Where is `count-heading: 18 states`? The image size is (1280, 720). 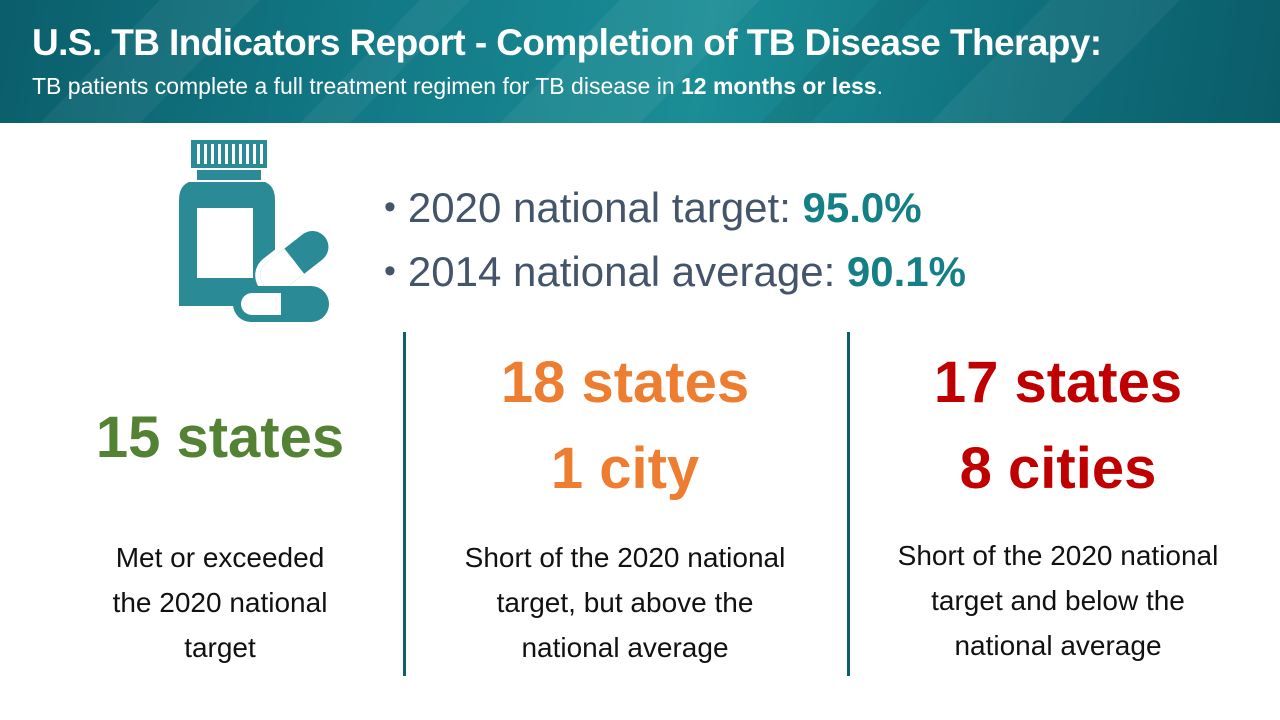 count-heading: 18 states is located at coordinates (625, 382).